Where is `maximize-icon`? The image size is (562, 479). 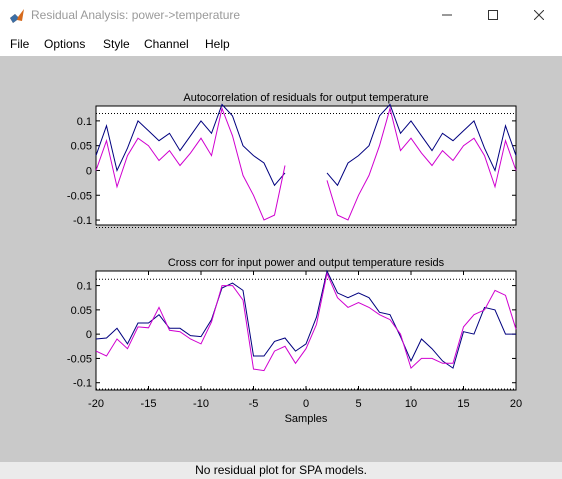 maximize-icon is located at coordinates (493, 16).